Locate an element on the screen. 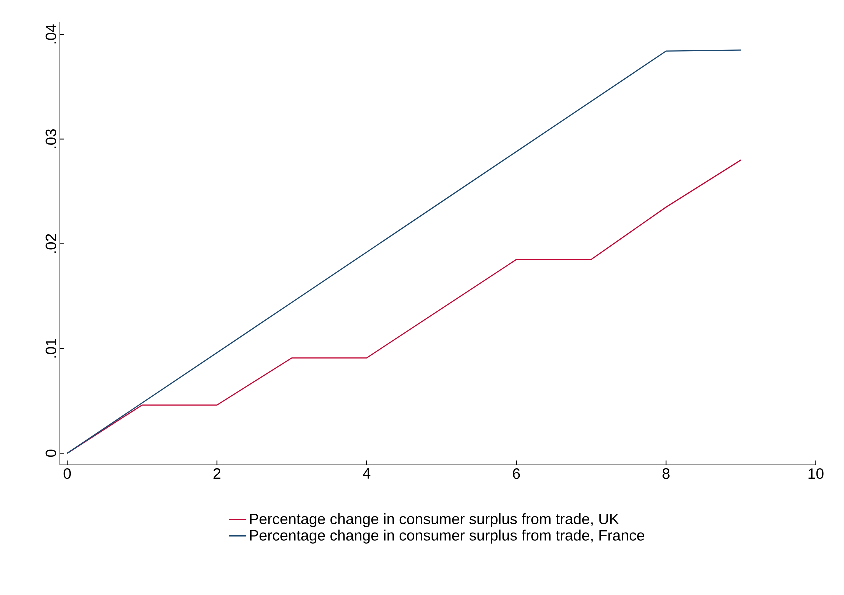 The height and width of the screenshot is (595, 844). y-tick-label: .04 is located at coordinates (51, 34).